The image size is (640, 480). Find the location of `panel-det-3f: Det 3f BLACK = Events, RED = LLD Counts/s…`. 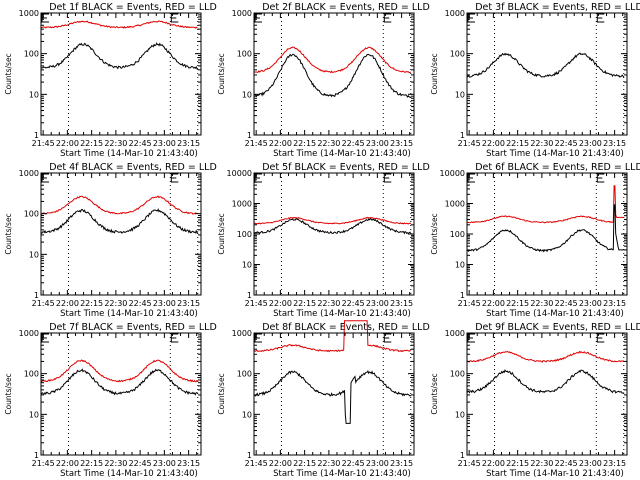

panel-det-3f: Det 3f BLACK = Events, RED = LLD Counts/s… is located at coordinates (535, 80).